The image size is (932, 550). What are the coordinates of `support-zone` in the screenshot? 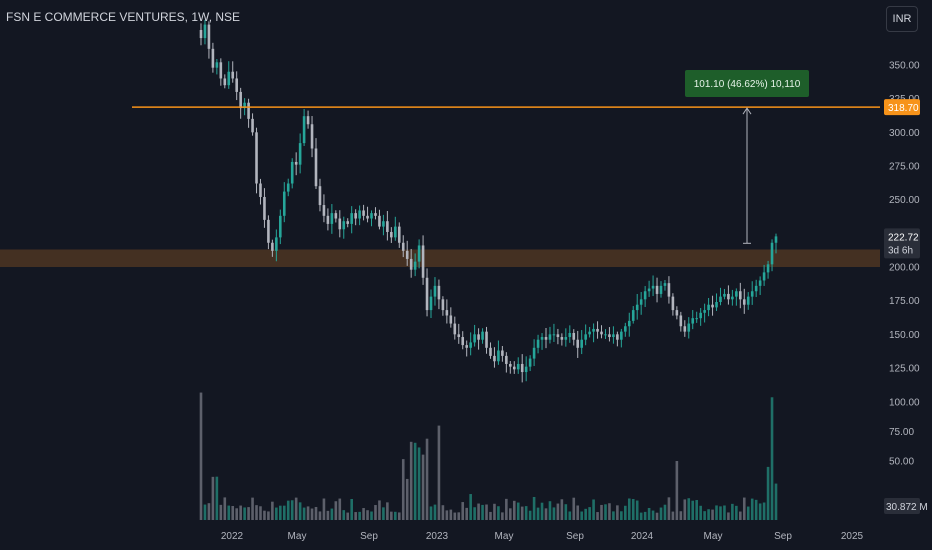 It's located at (440, 258).